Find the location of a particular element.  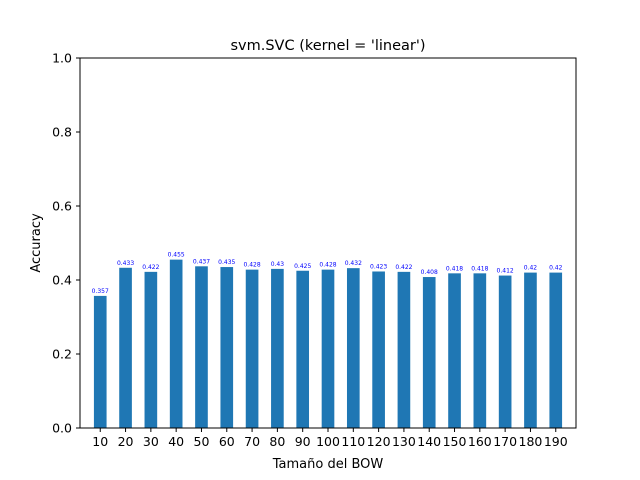

data-label: 0.357 is located at coordinates (100, 291).